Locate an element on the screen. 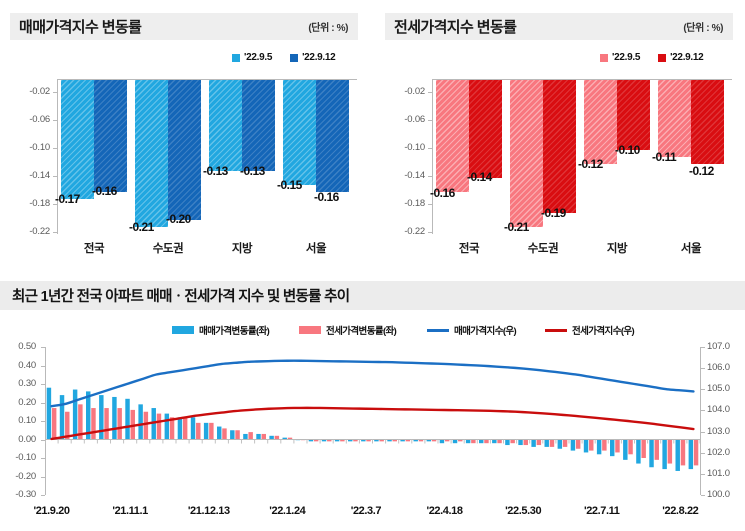 This screenshot has height=531, width=745. bar-sale-0905-local is located at coordinates (225, 125).